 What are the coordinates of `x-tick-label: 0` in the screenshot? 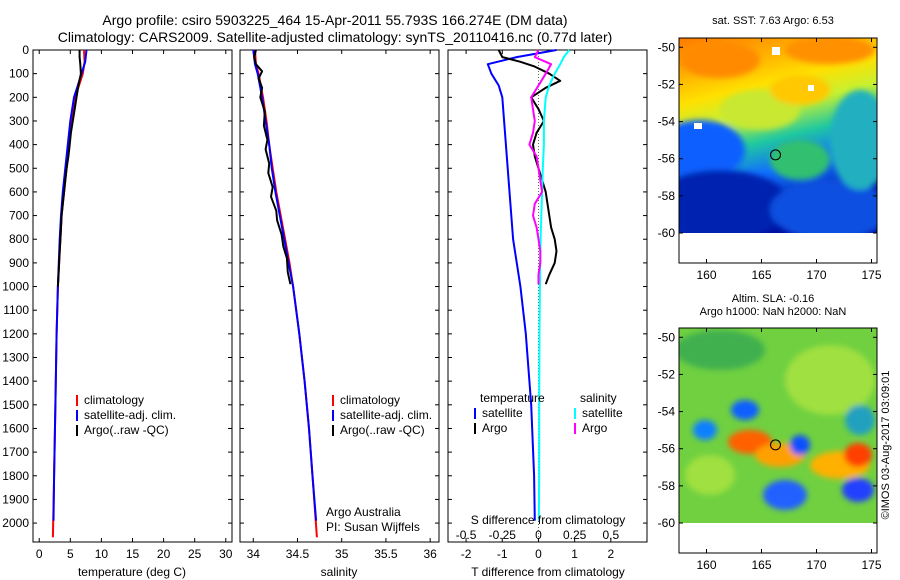 It's located at (39, 554).